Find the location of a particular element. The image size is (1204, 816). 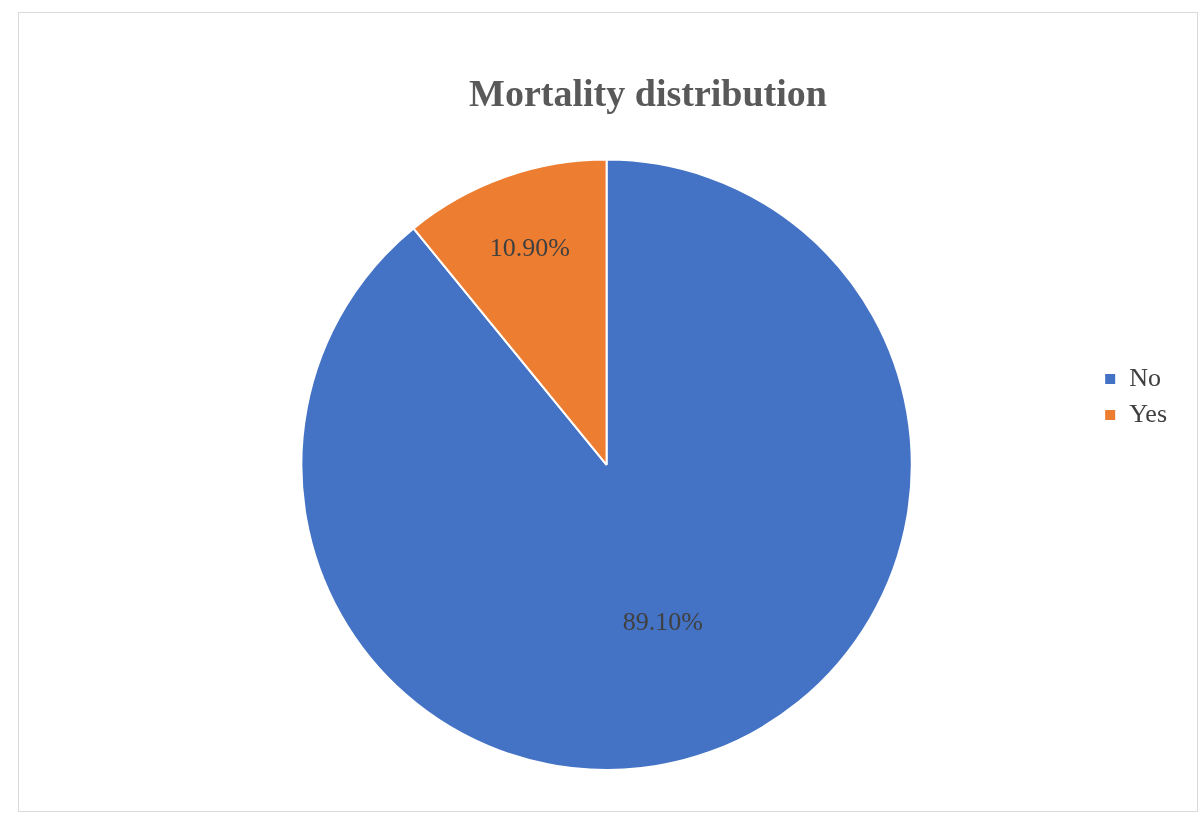

data-label: 89.10% is located at coordinates (663, 621).